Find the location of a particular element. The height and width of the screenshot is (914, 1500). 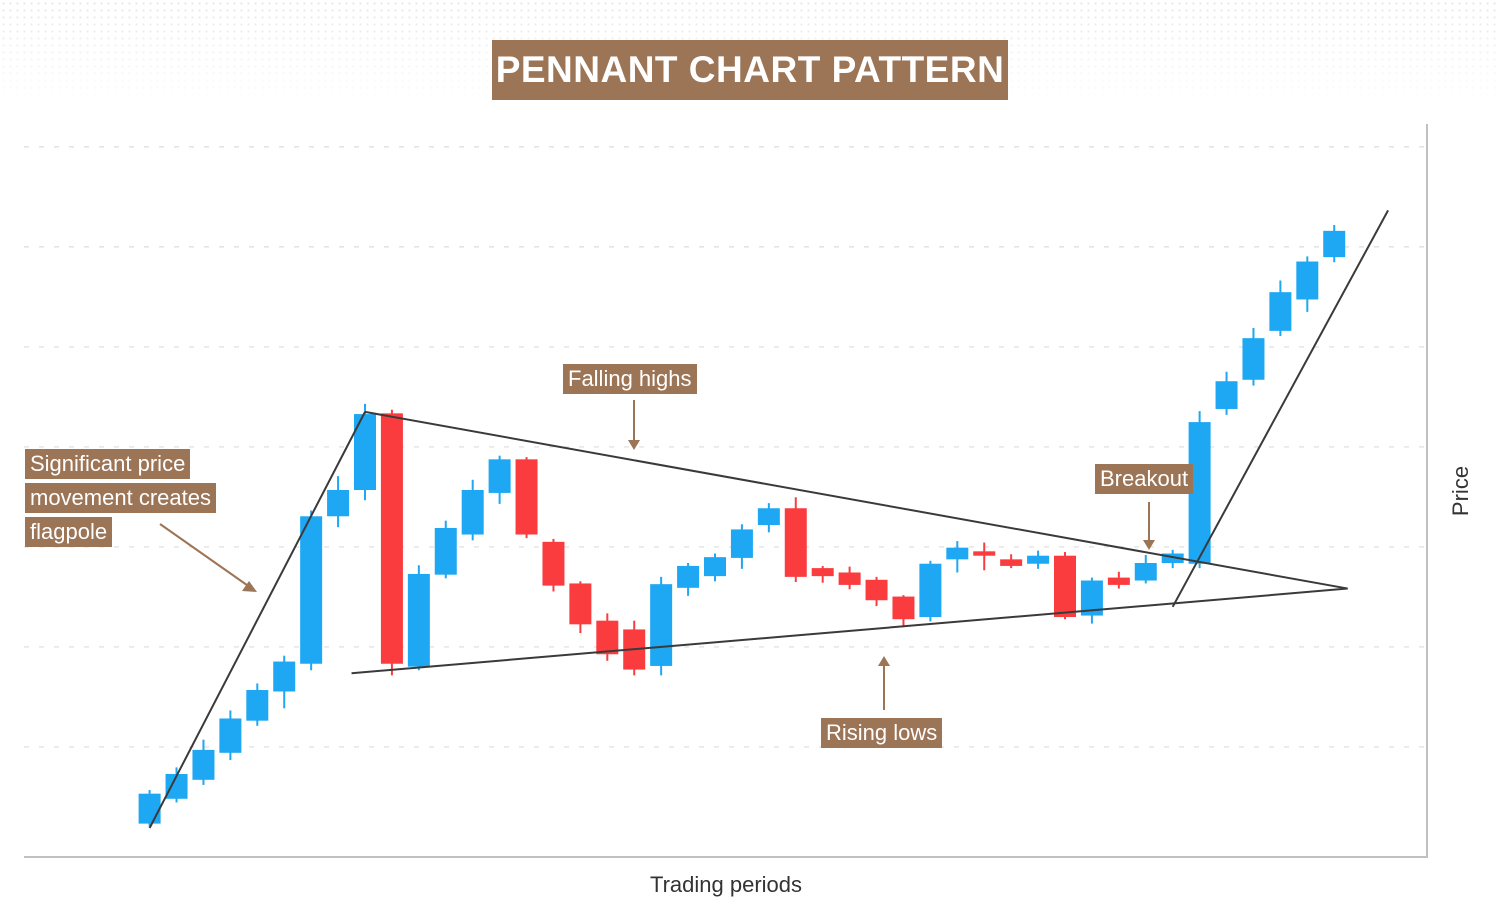

falling-highs-label: Falling highs is located at coordinates (630, 379).